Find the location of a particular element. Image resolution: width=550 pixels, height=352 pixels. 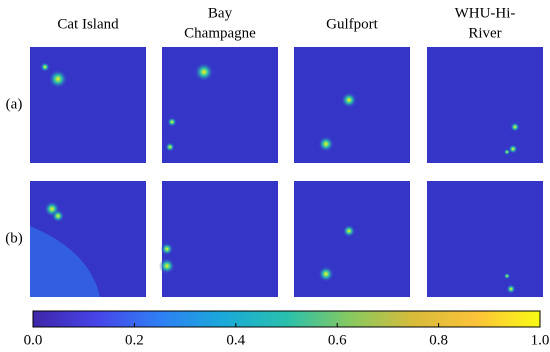

column-title: Cat Island is located at coordinates (88, 24).